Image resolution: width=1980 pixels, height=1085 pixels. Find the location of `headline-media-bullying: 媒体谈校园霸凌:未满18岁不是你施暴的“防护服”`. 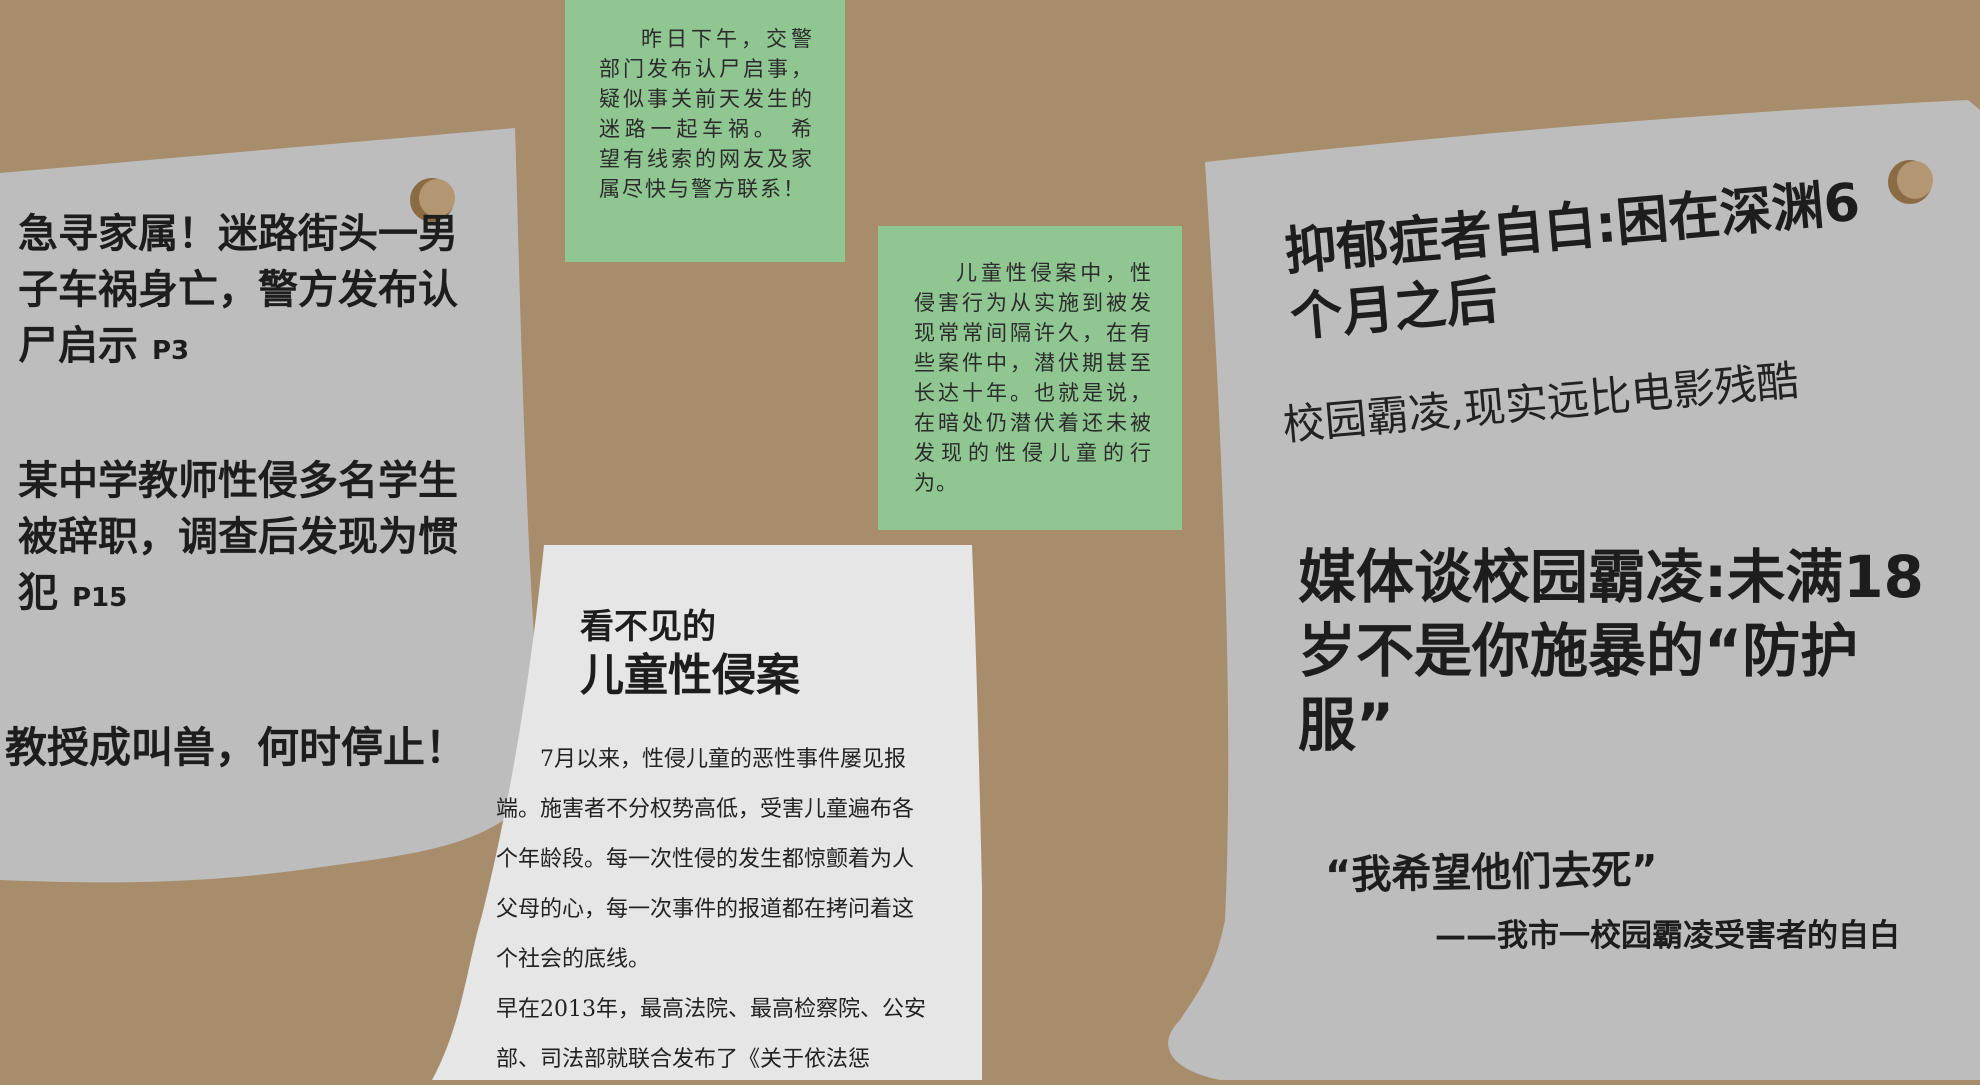

headline-media-bullying: 媒体谈校园霸凌:未满18岁不是你施暴的“防护服” is located at coordinates (1611, 651).